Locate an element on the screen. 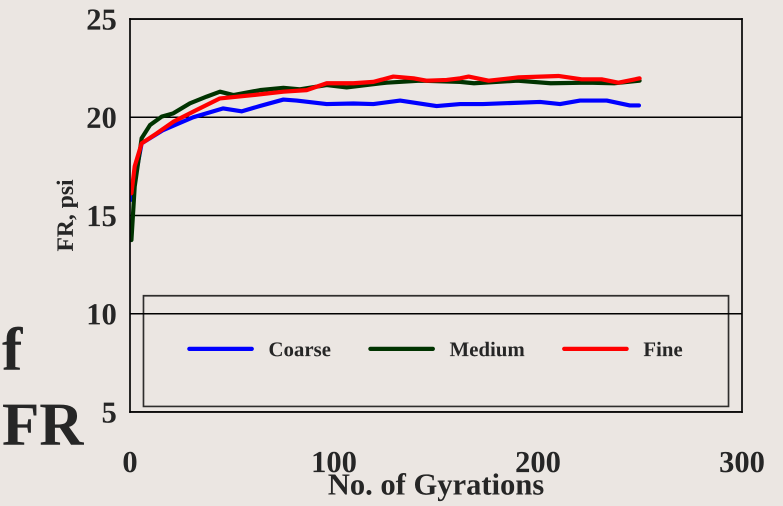  x-axis-title: No. of Gyrations is located at coordinates (436, 487).